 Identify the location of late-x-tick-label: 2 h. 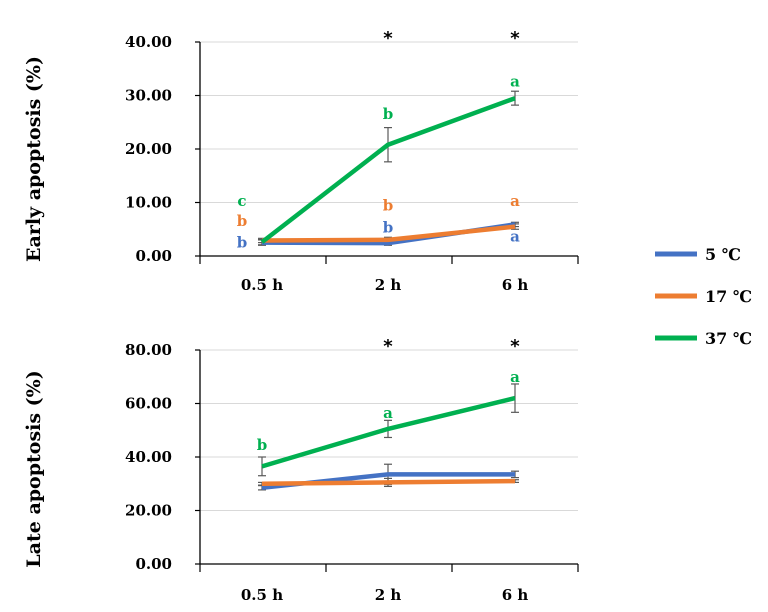
(388, 595).